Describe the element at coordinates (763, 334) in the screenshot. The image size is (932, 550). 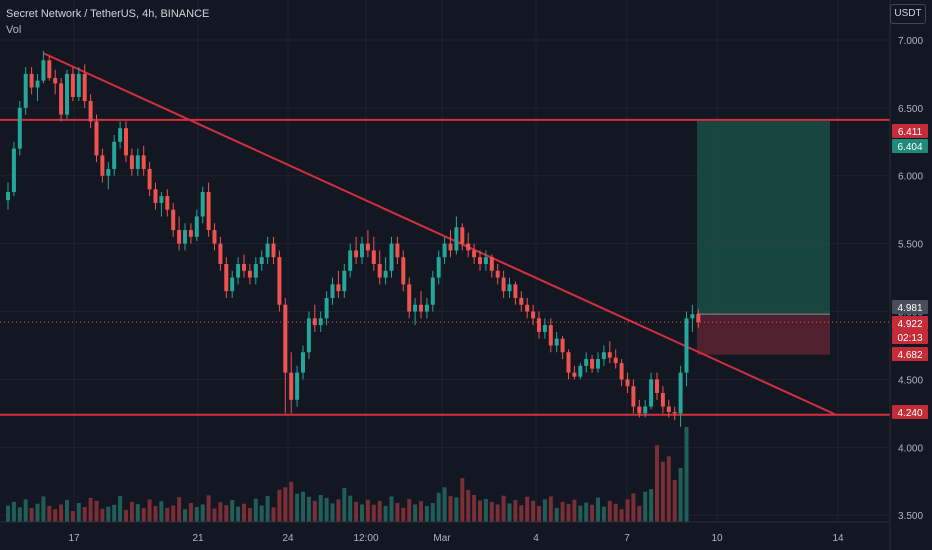
I see `stop-loss-zone` at that location.